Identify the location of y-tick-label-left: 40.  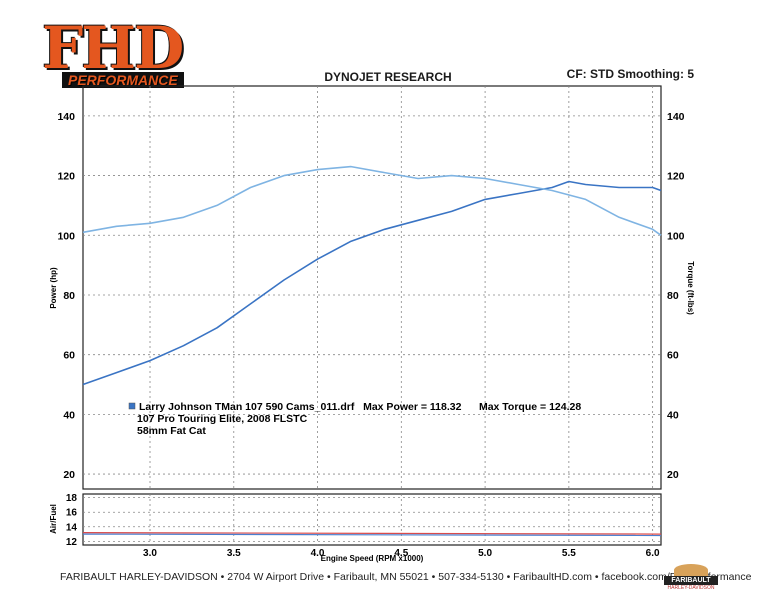
(69, 415).